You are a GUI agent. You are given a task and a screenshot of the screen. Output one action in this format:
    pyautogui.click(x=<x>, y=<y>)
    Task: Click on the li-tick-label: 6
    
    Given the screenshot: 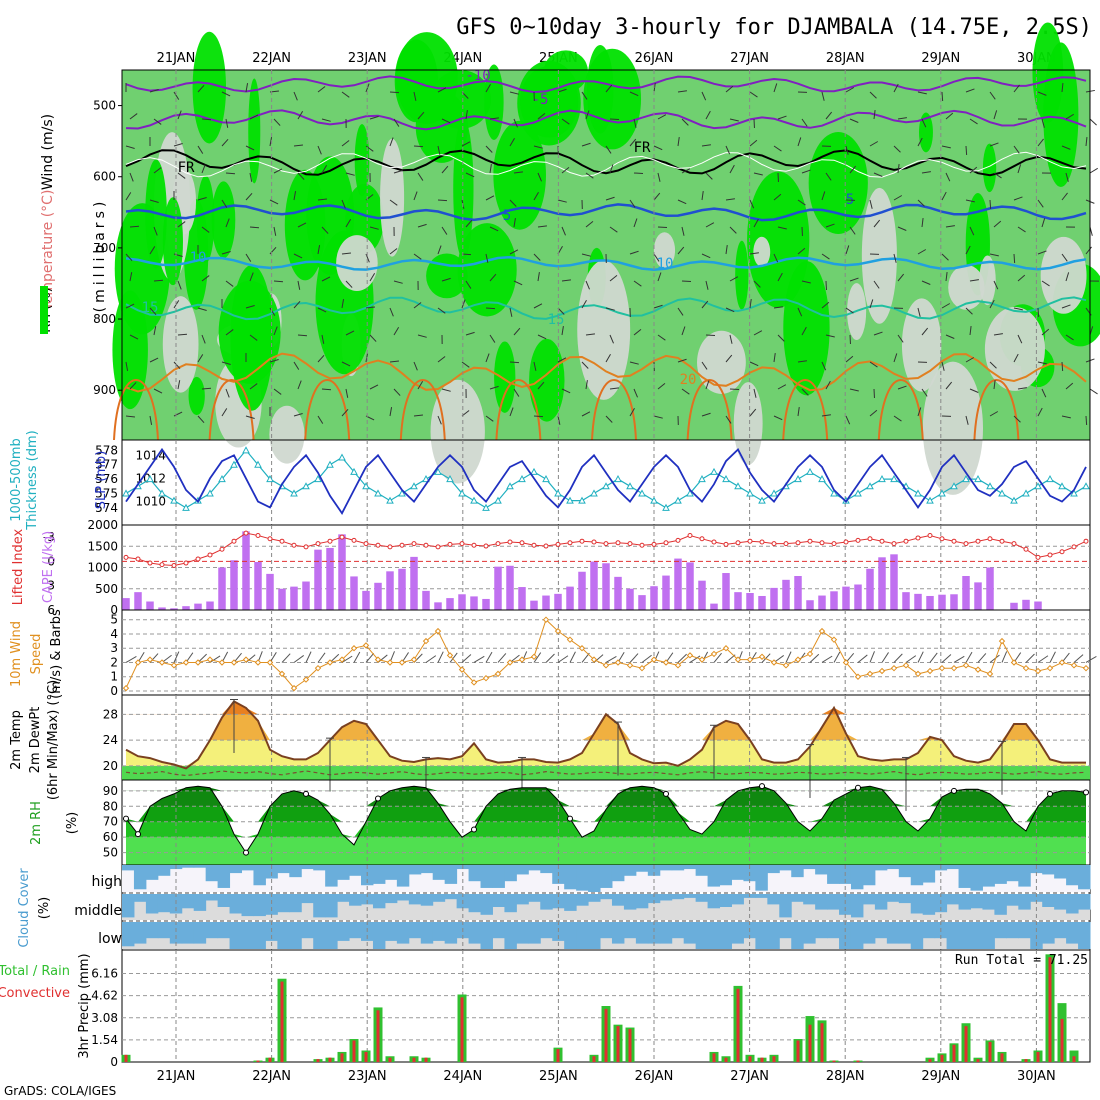 What is the action you would take?
    pyautogui.click(x=51, y=610)
    